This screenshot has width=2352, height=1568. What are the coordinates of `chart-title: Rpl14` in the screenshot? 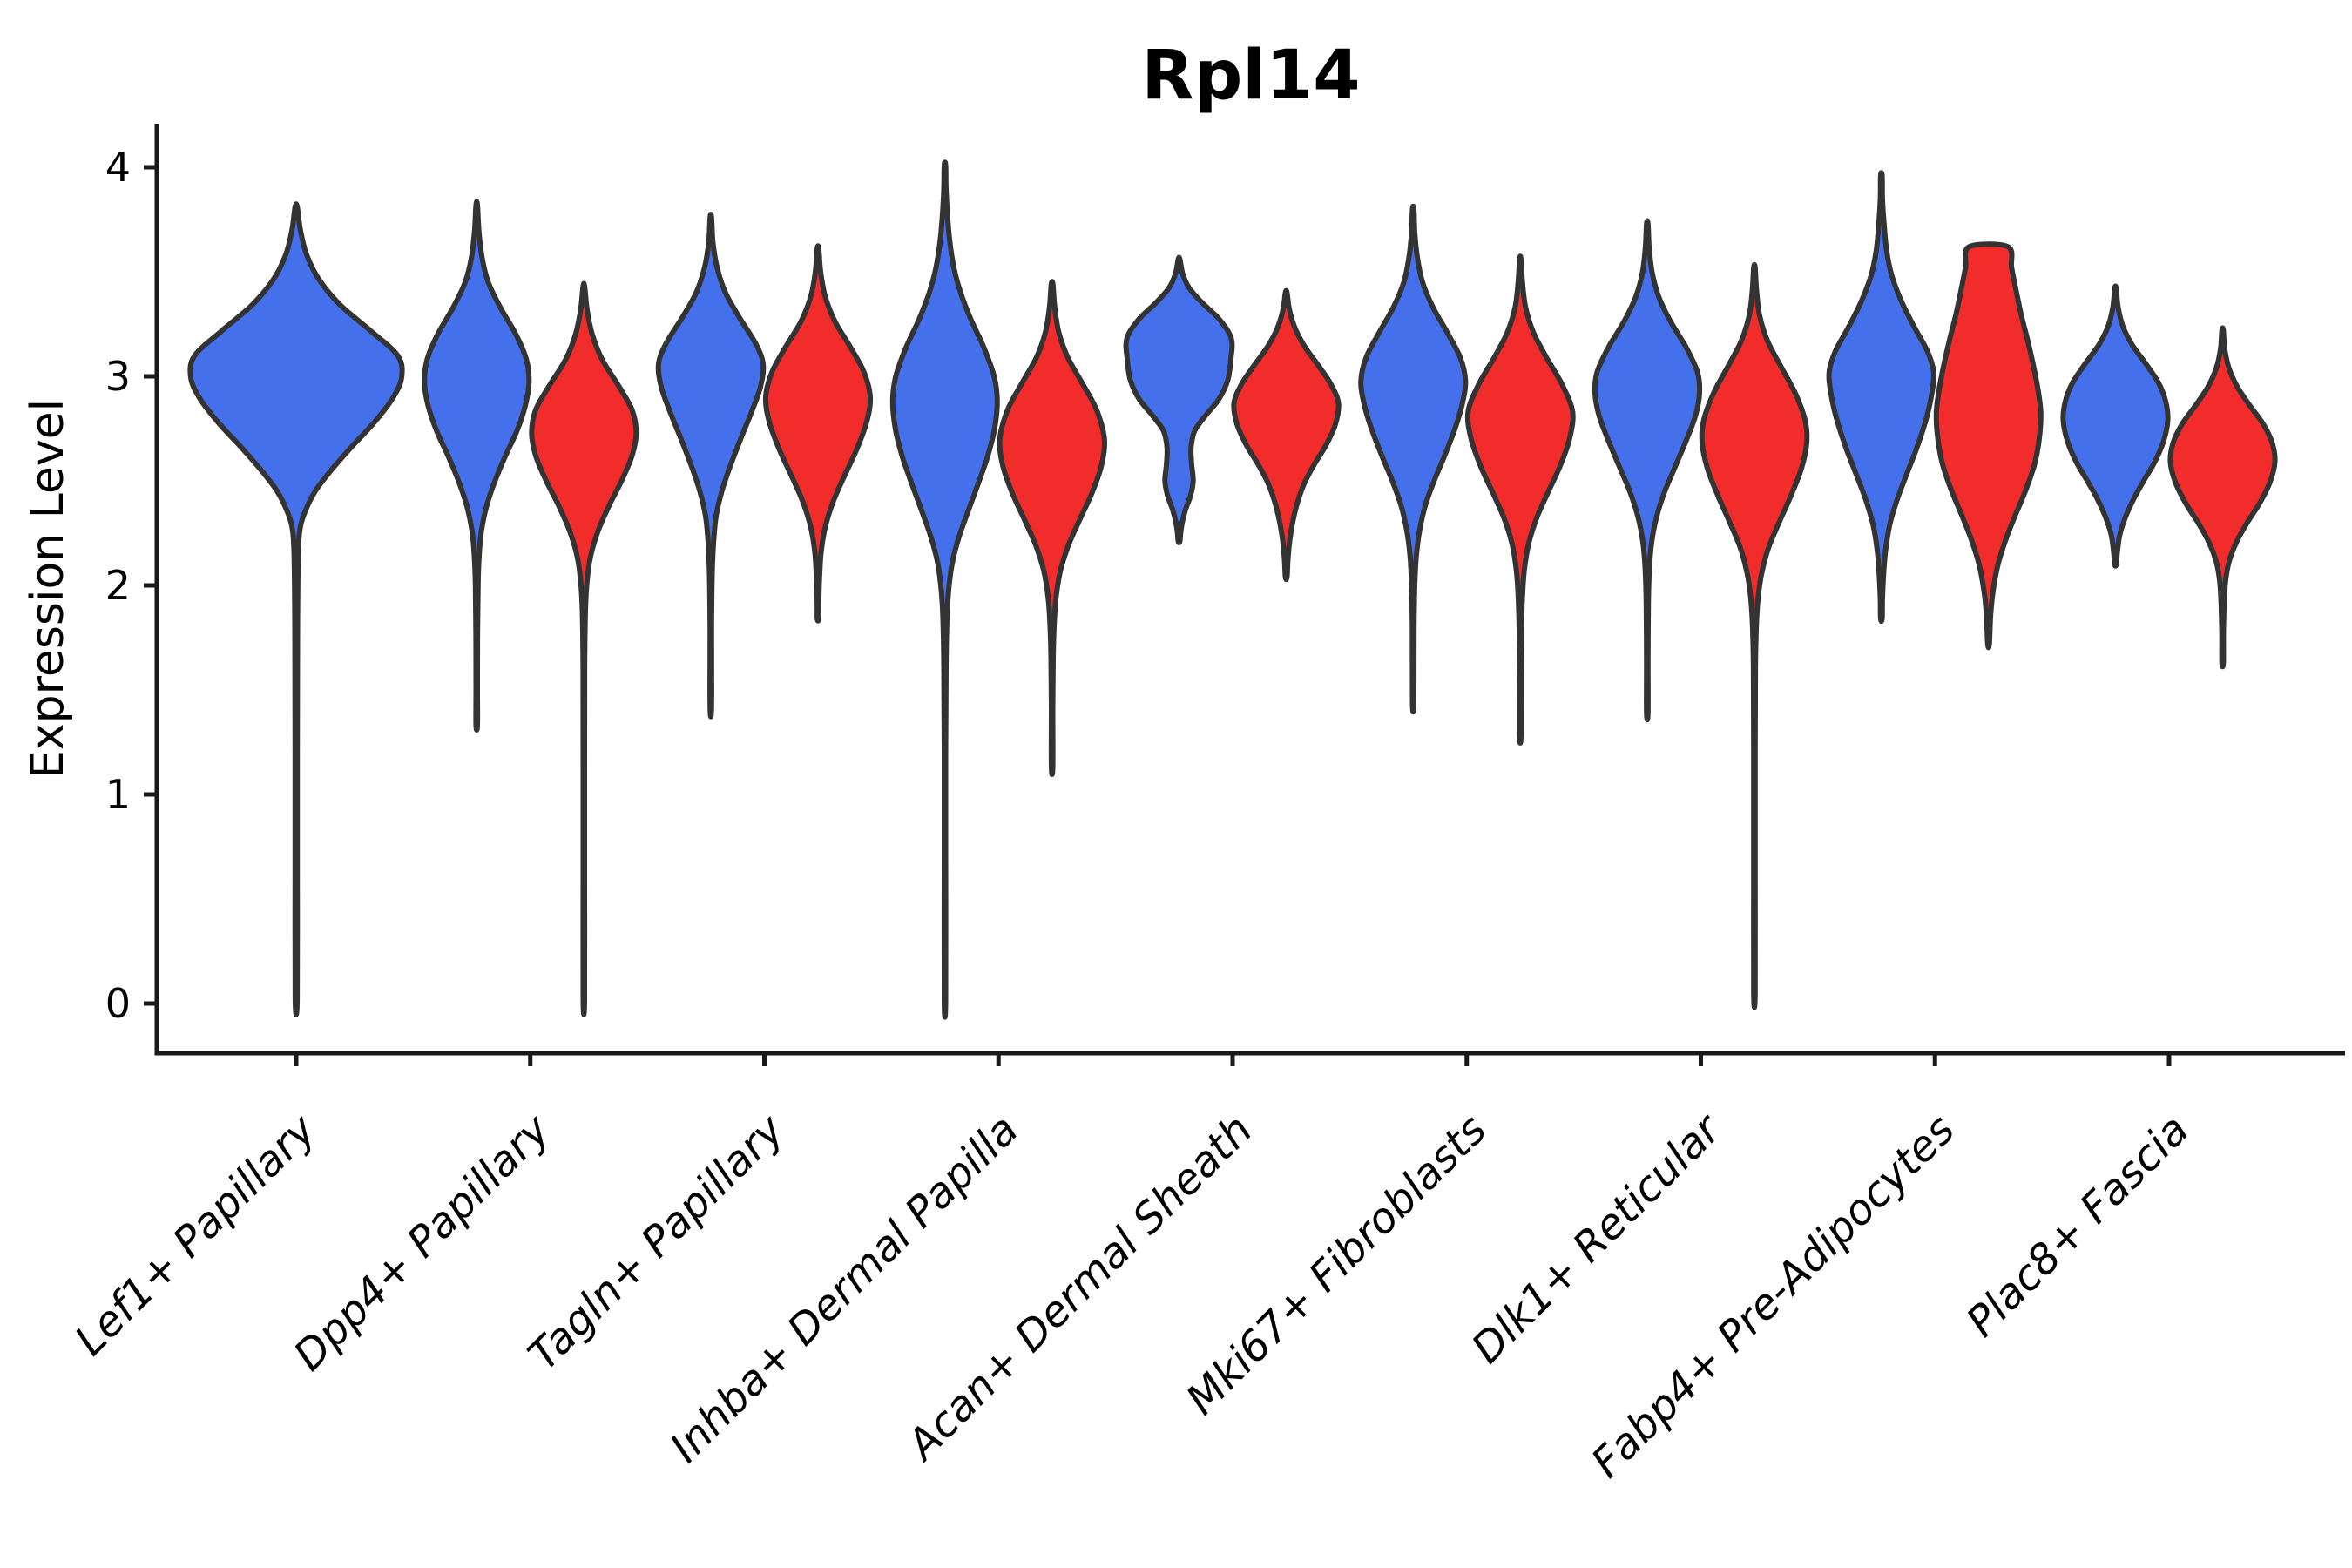 It's located at (1250, 76).